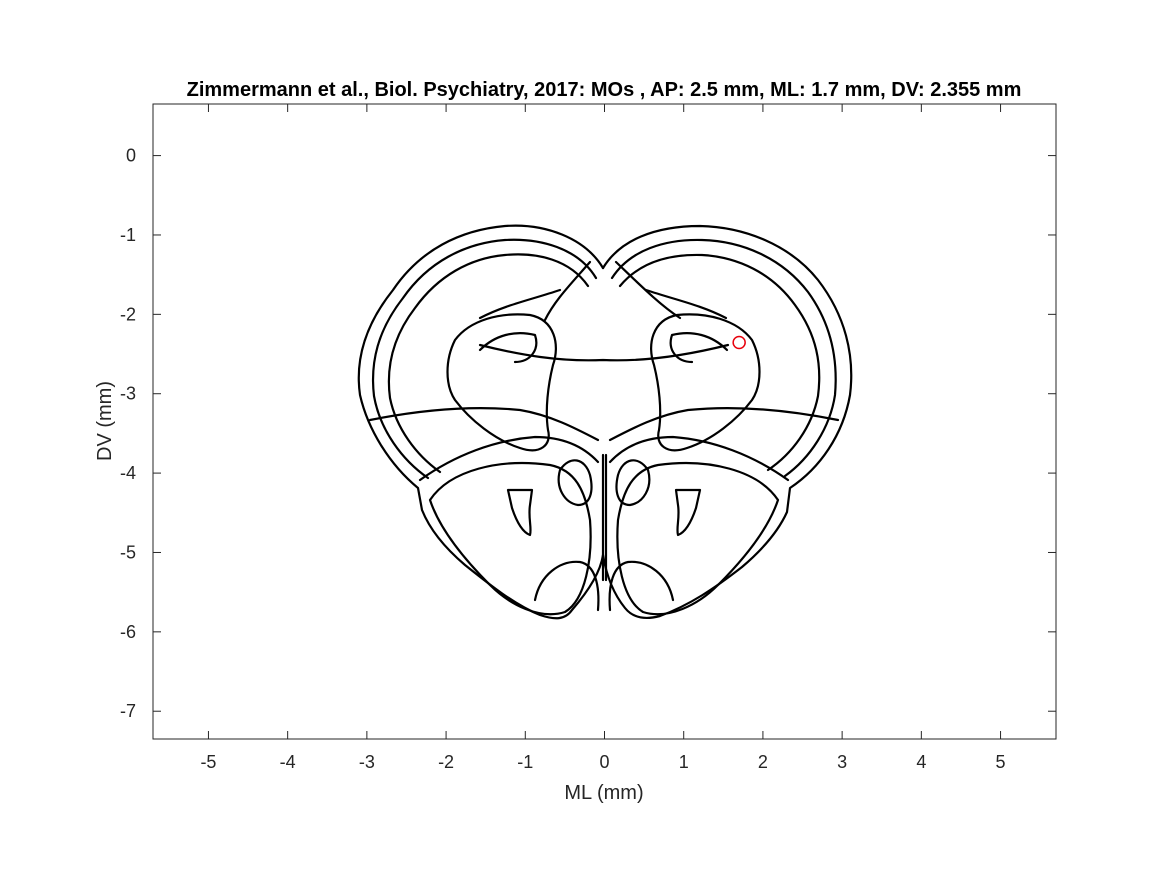  Describe the element at coordinates (288, 762) in the screenshot. I see `x-tick-label: -4` at that location.